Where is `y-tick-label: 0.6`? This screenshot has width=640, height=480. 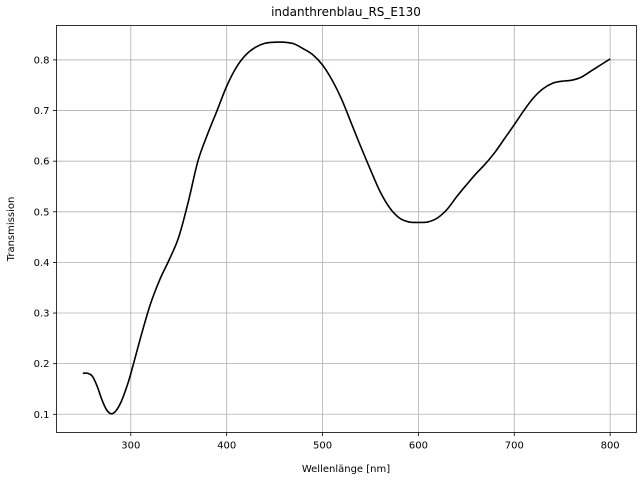 y-tick-label: 0.6 is located at coordinates (42, 162).